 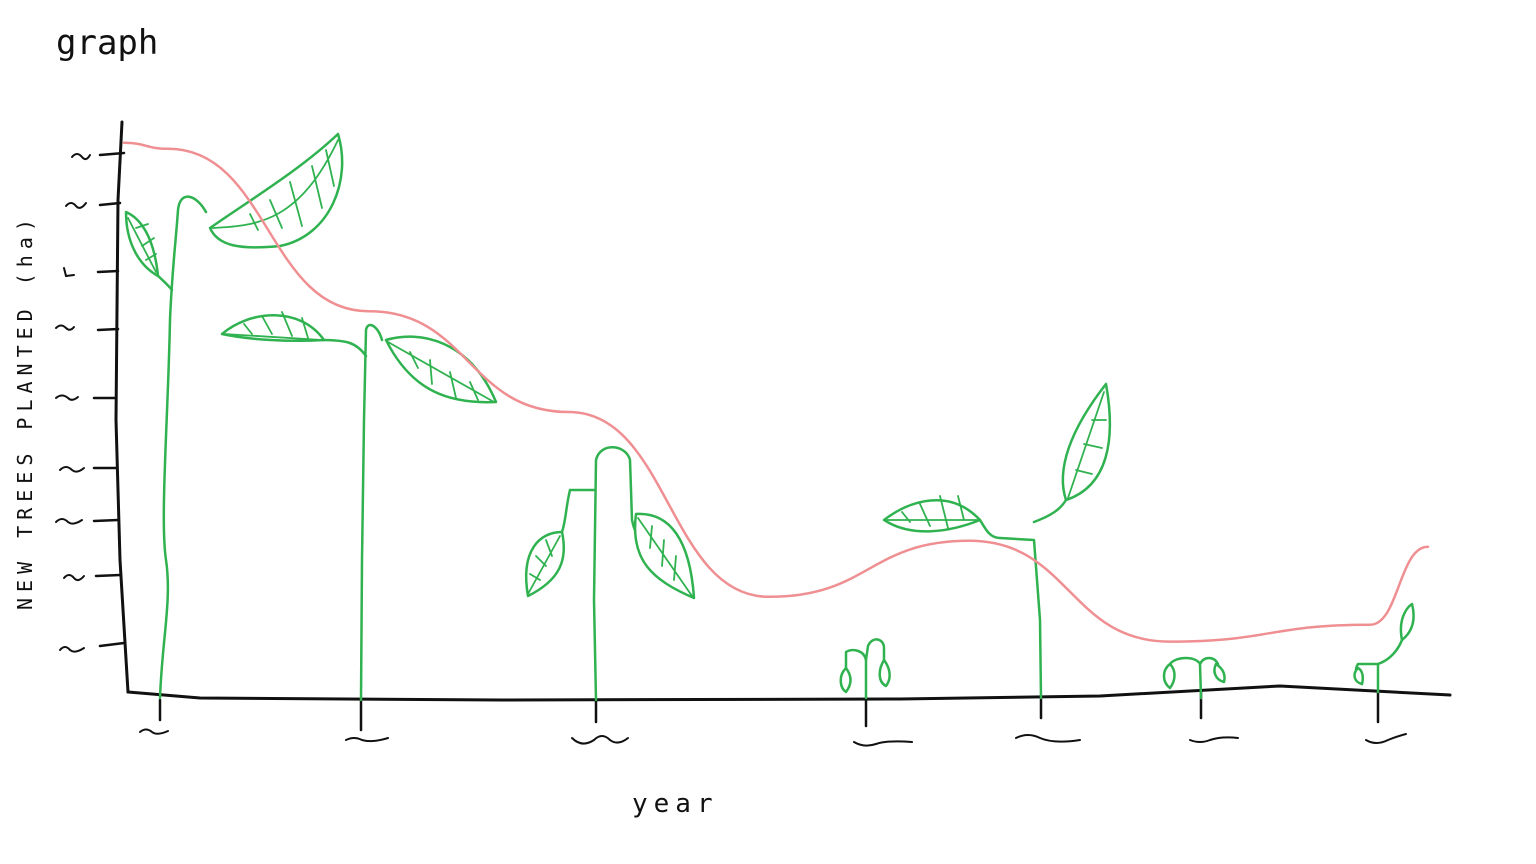 I want to click on x-ticks, so click(x=773, y=717).